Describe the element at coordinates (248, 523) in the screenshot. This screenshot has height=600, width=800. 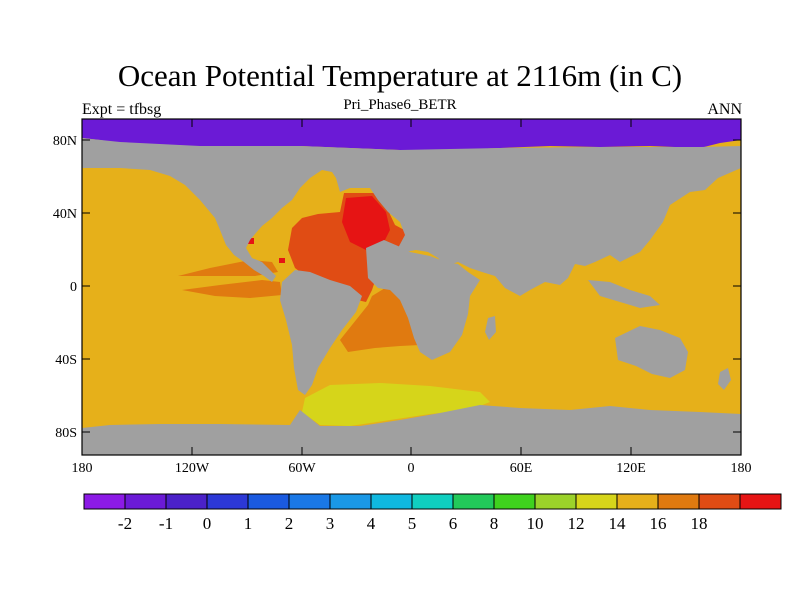
I see `colorbar-label: 1` at that location.